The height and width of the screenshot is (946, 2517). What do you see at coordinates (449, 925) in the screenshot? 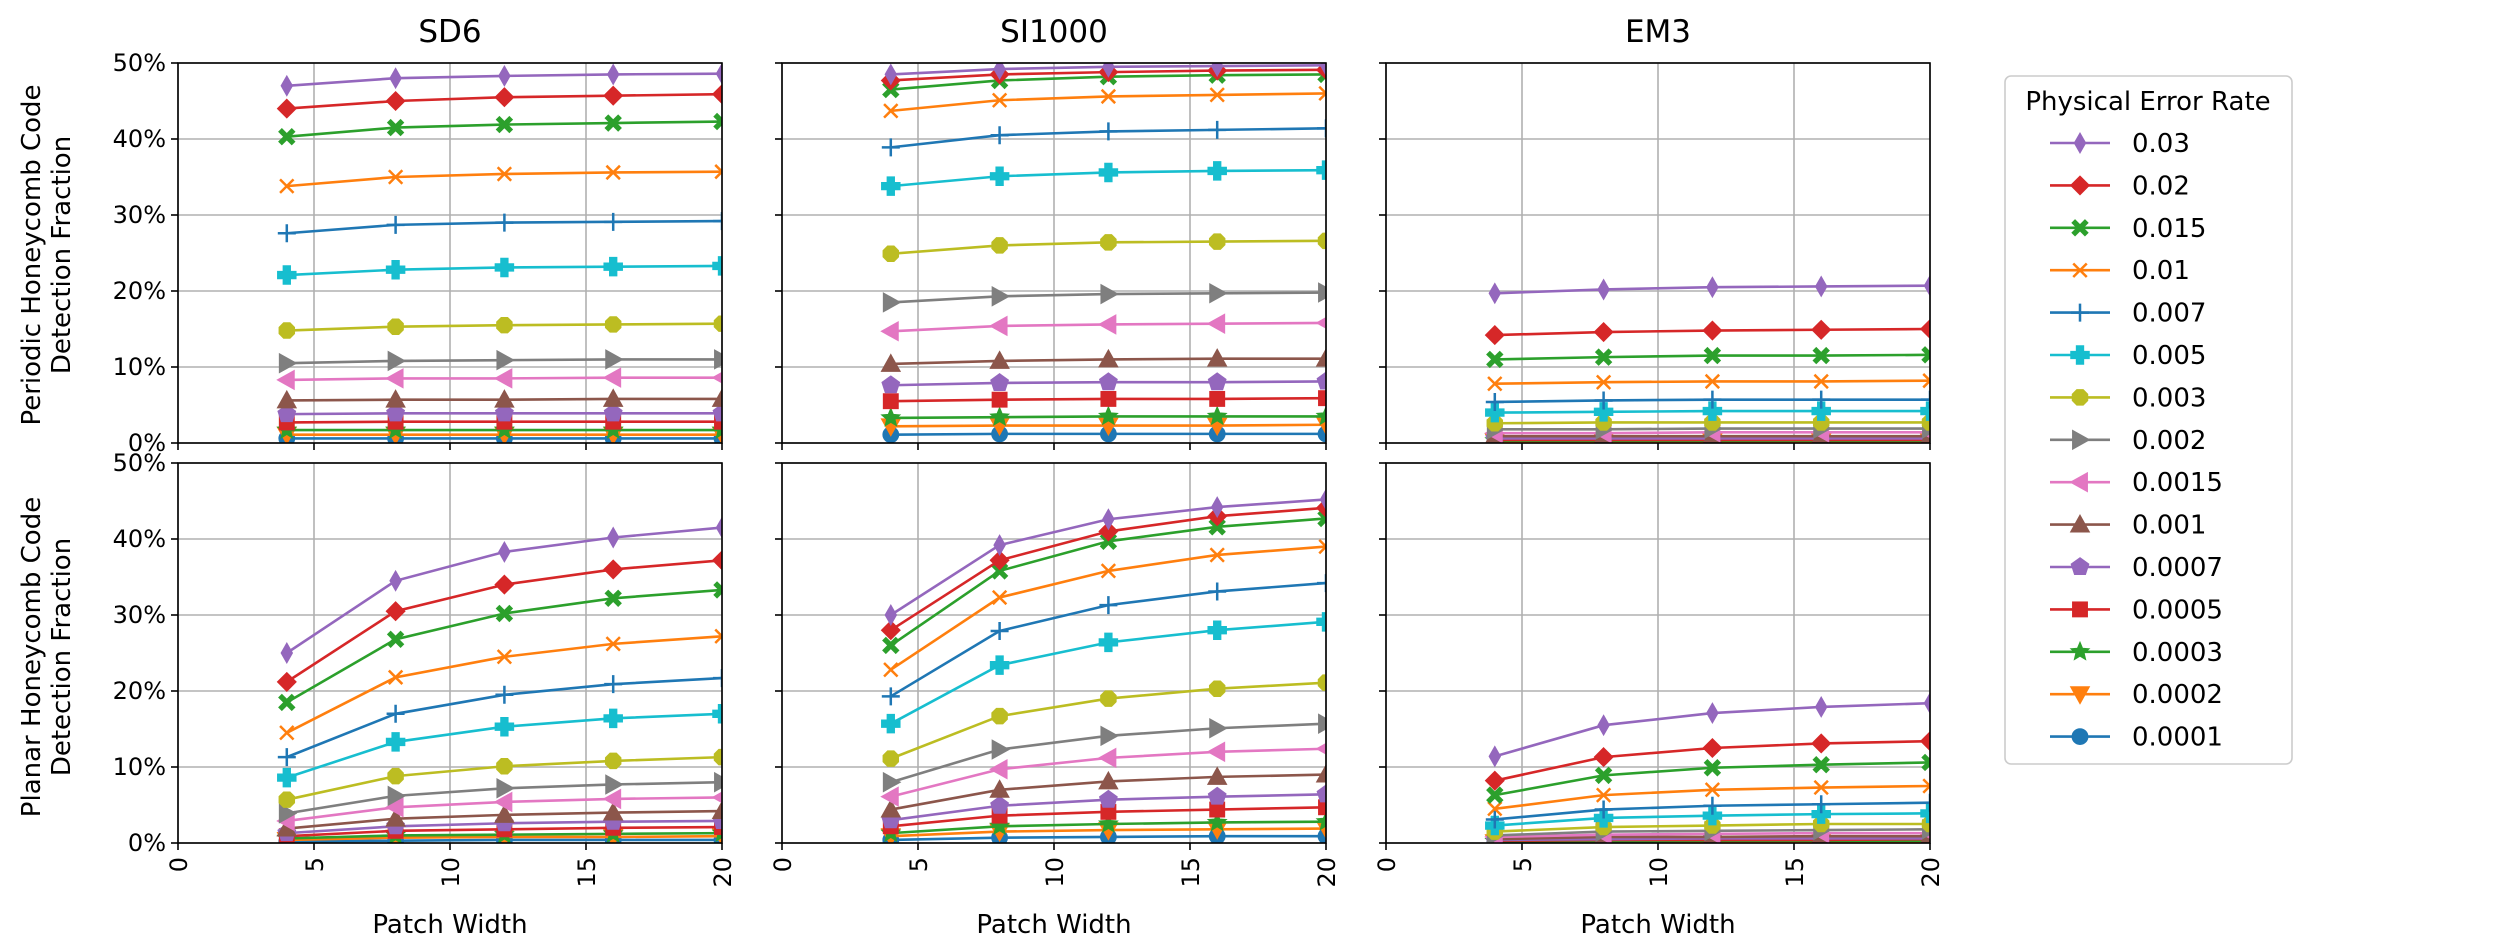
I see `x-axis-label-sd6: Patch Width` at bounding box center [449, 925].